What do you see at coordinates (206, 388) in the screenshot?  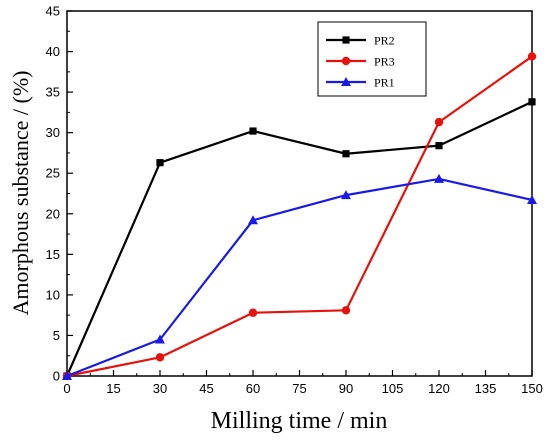 I see `x-tick-label: 45` at bounding box center [206, 388].